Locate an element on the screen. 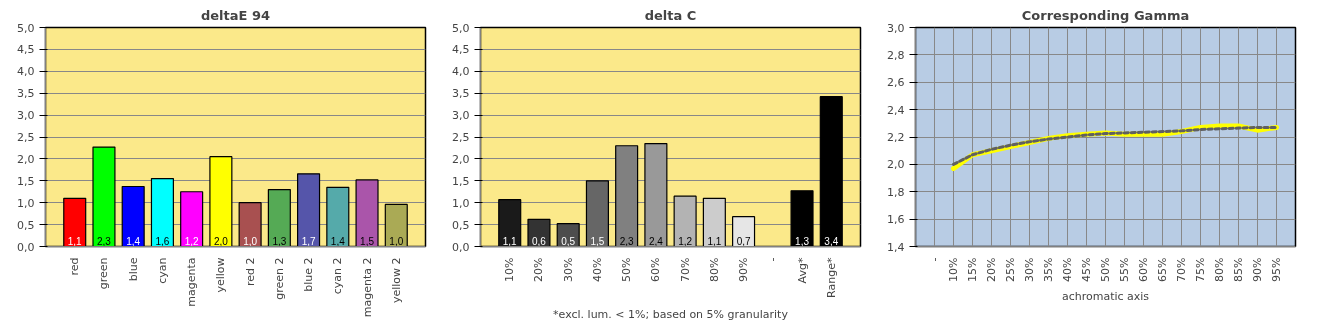  data-label: 1,5 is located at coordinates (597, 241).